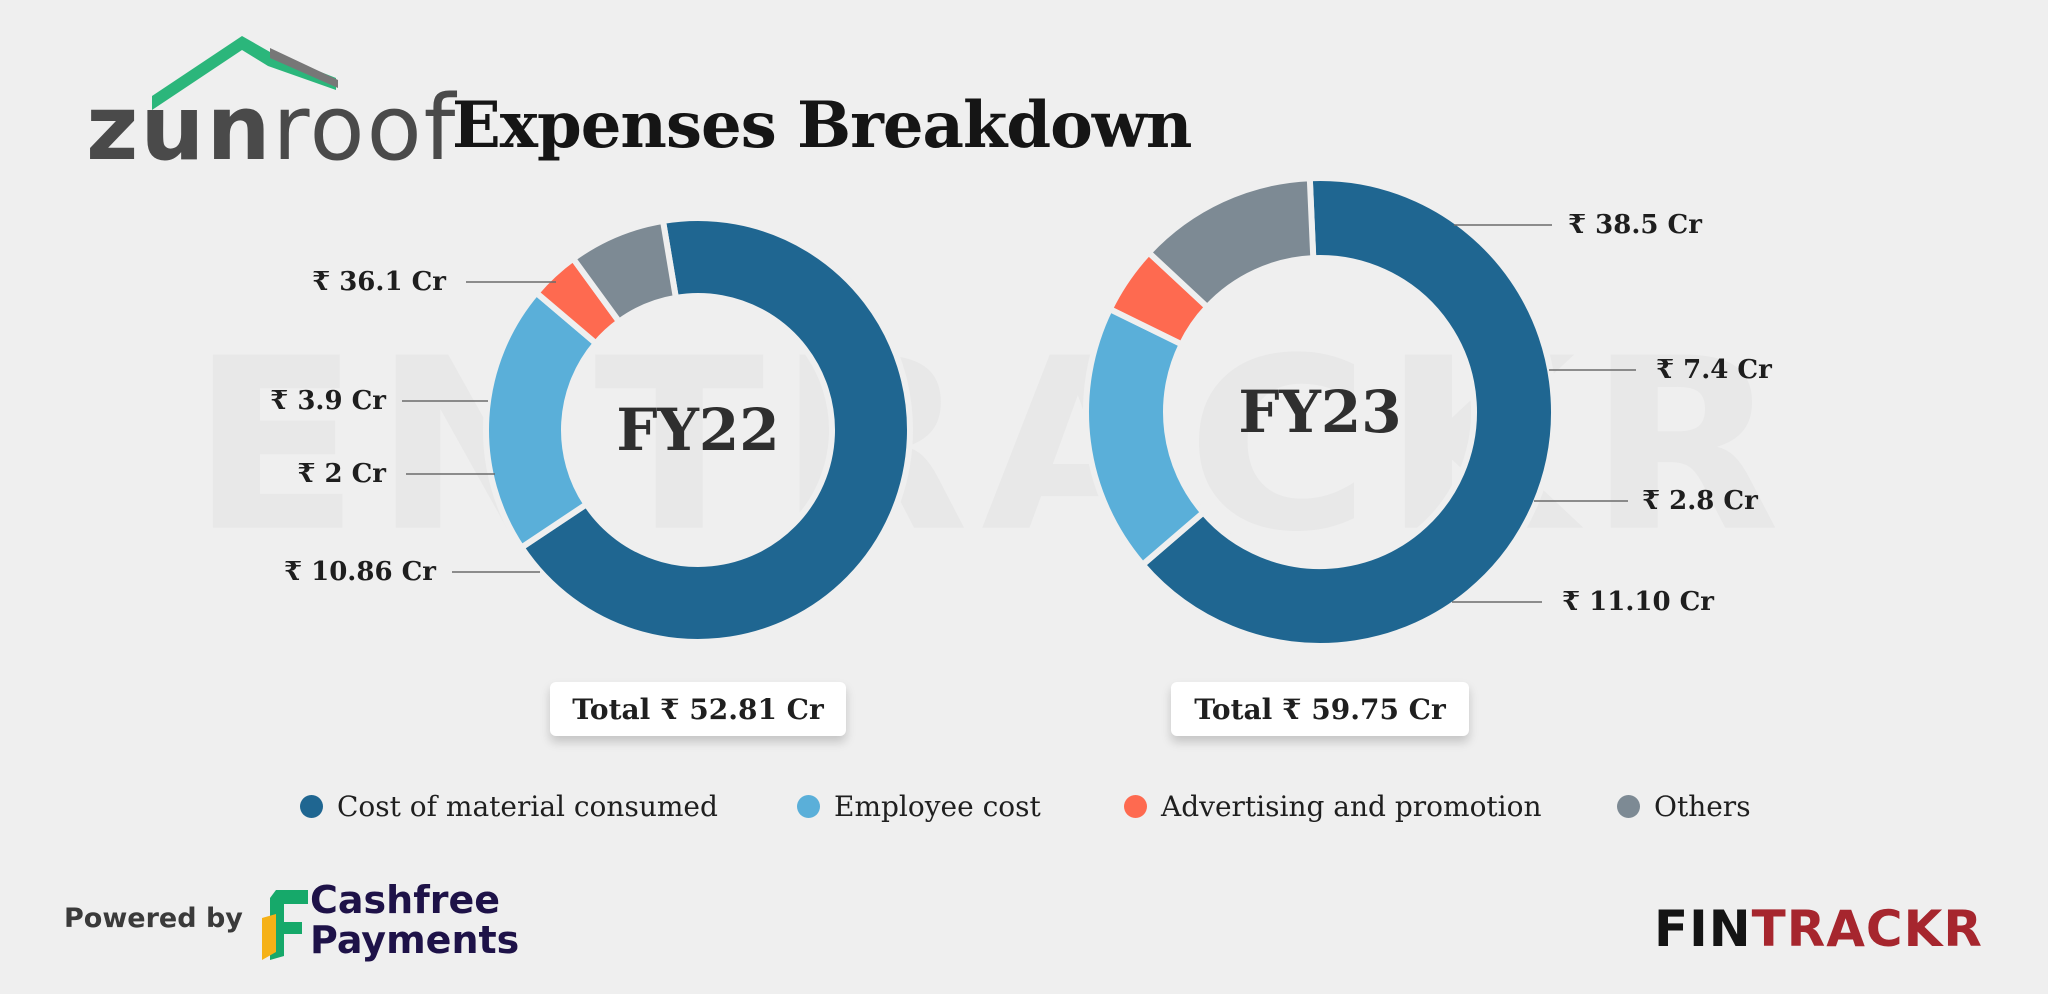  I want to click on value-label-employee-cost: ₹ 10.86 Cr, so click(360, 572).